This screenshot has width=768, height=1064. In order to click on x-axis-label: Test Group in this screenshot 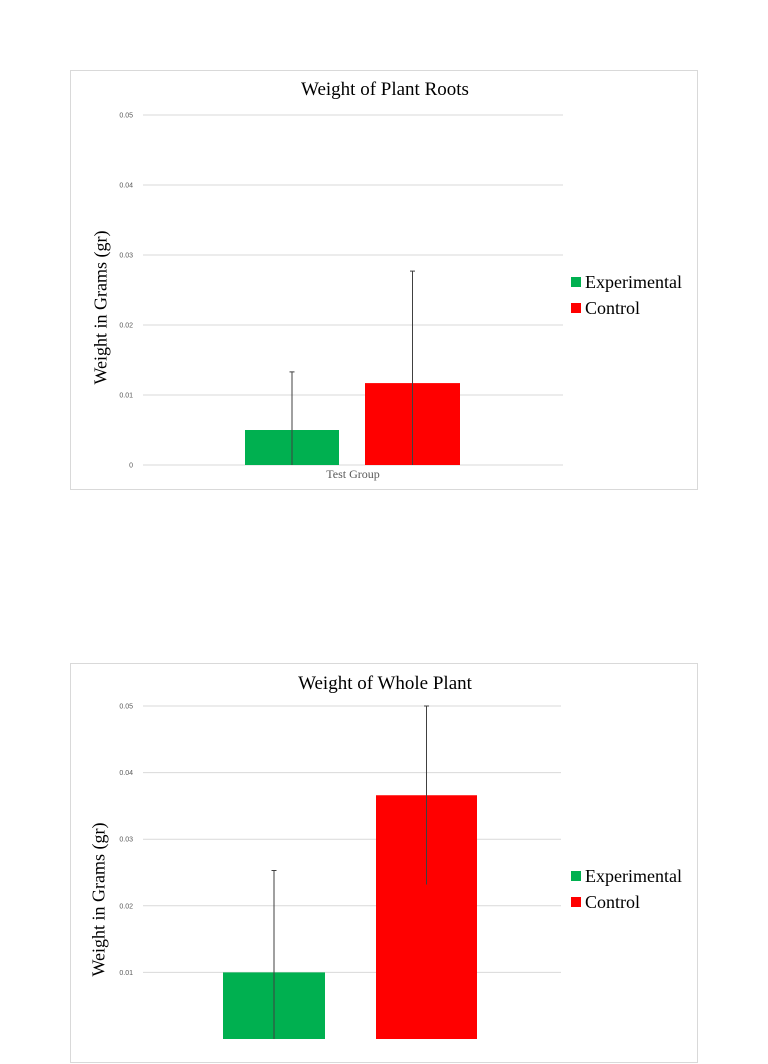, I will do `click(352, 474)`.